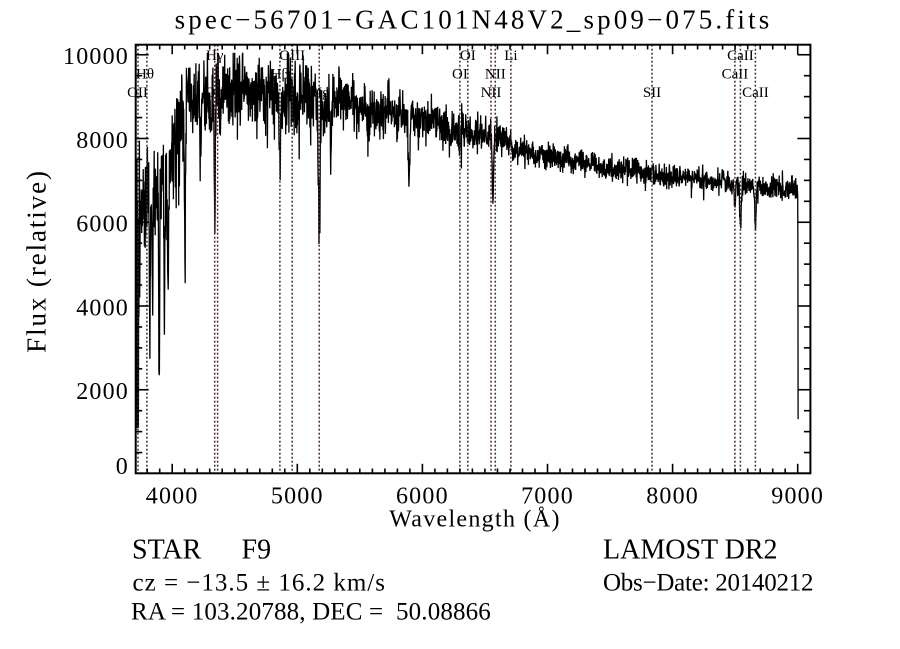 This screenshot has width=900, height=649. I want to click on svg-text: Obs−Date: 20140212, so click(708, 583).